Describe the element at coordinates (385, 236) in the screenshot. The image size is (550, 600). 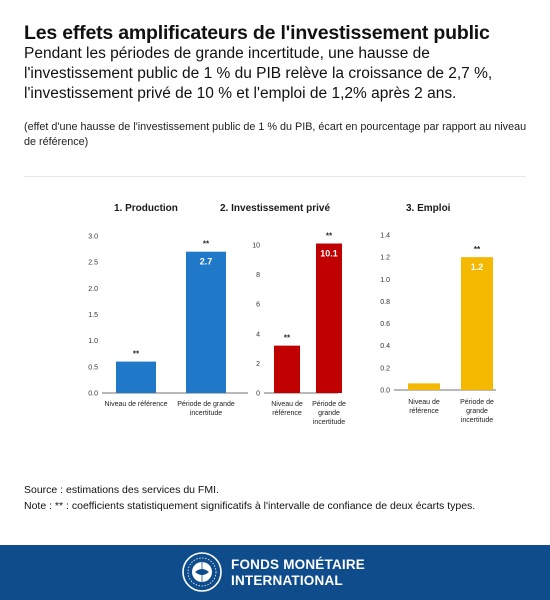
I see `y-tick-label: 1.4` at that location.